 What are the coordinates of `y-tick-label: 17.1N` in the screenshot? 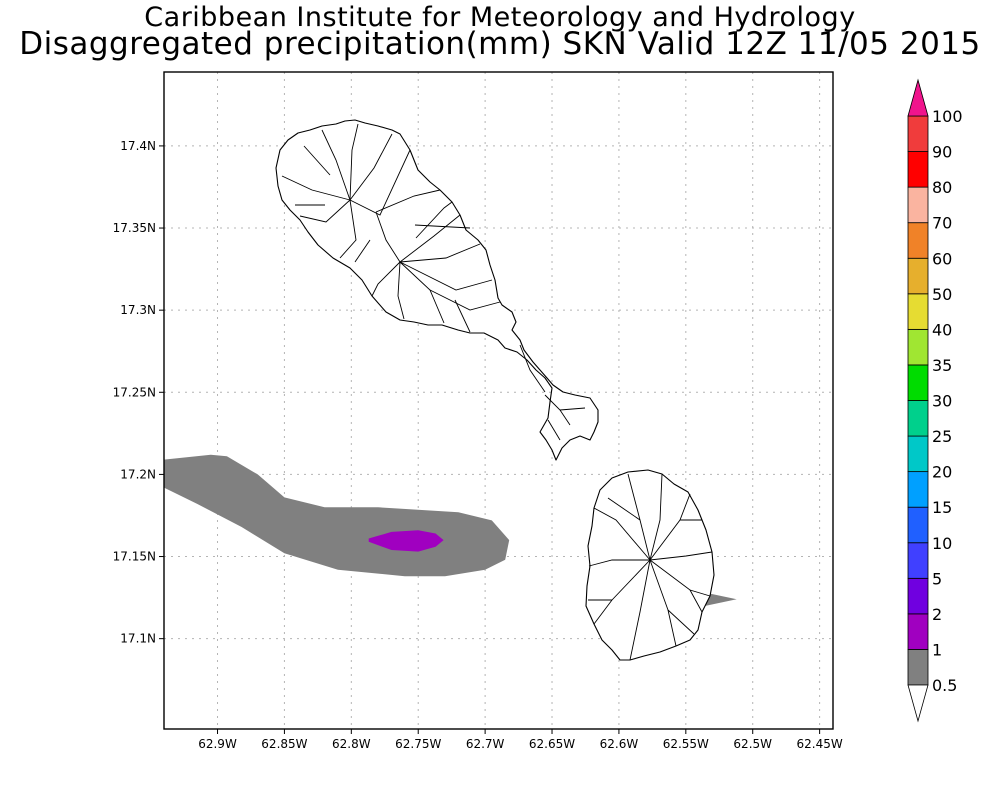 It's located at (138, 639).